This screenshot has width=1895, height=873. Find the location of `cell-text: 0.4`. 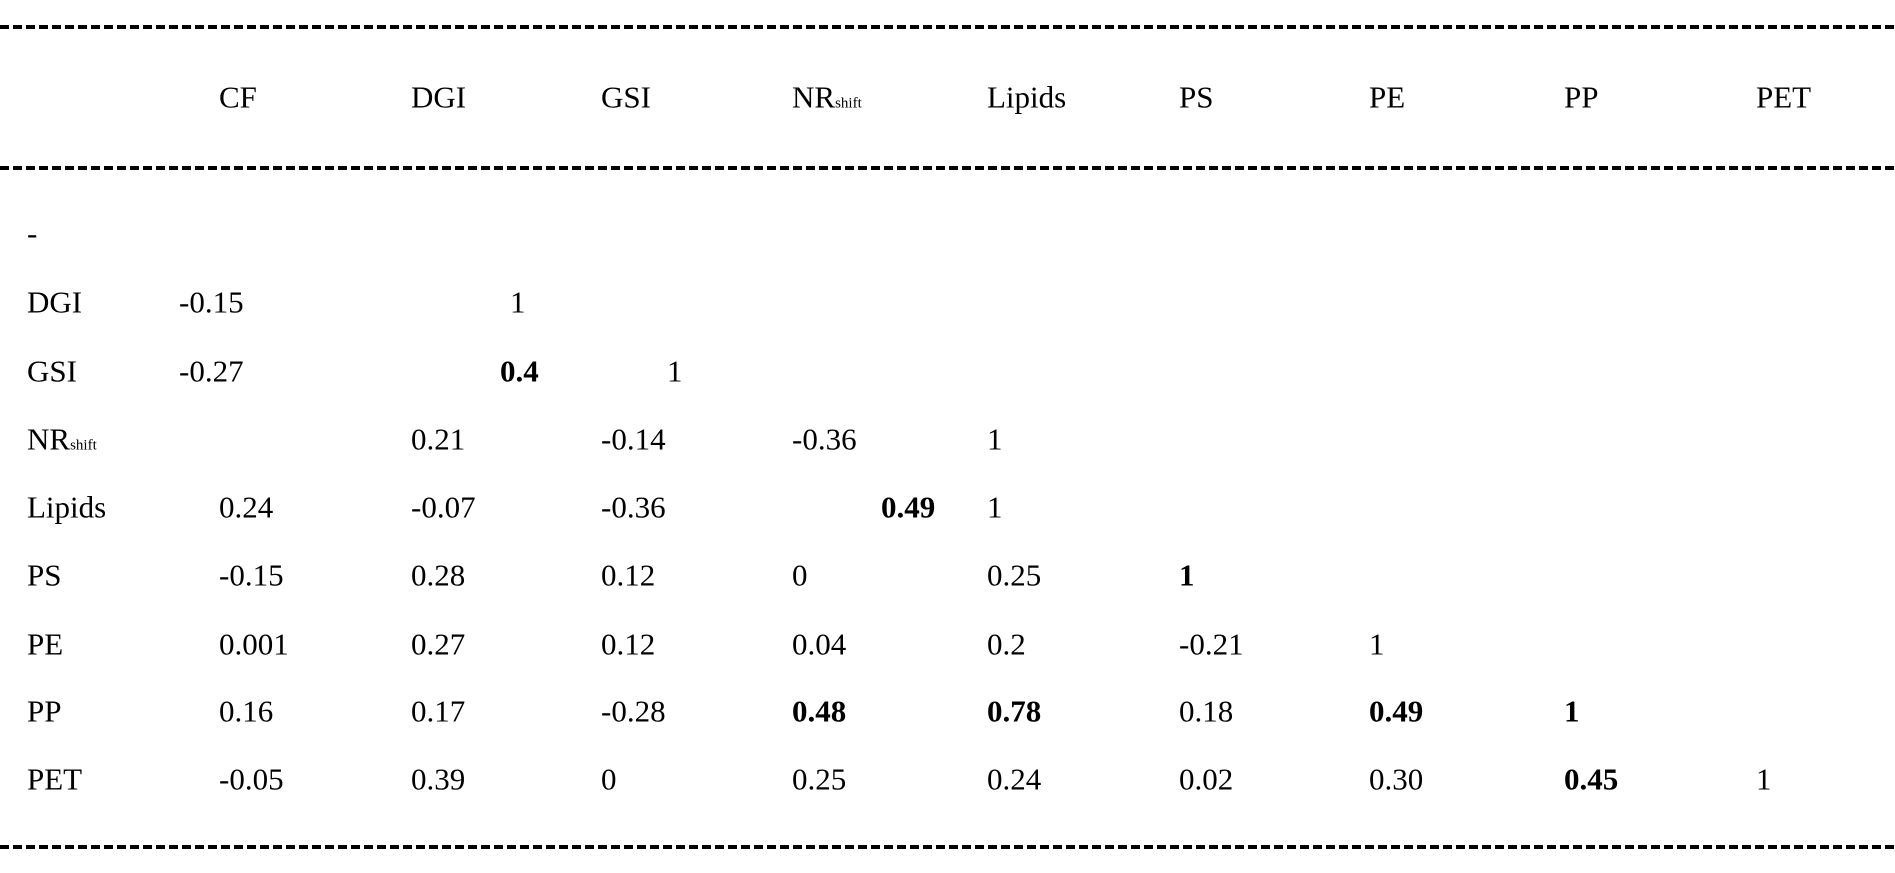

cell-text: 0.4 is located at coordinates (519, 371).